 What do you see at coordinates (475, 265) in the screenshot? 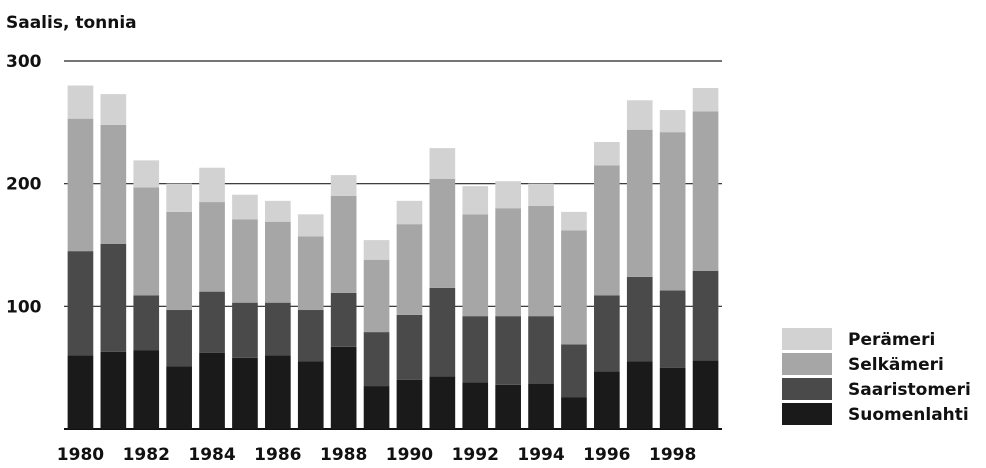
I see `bar-segment-selkämeri-1992` at bounding box center [475, 265].